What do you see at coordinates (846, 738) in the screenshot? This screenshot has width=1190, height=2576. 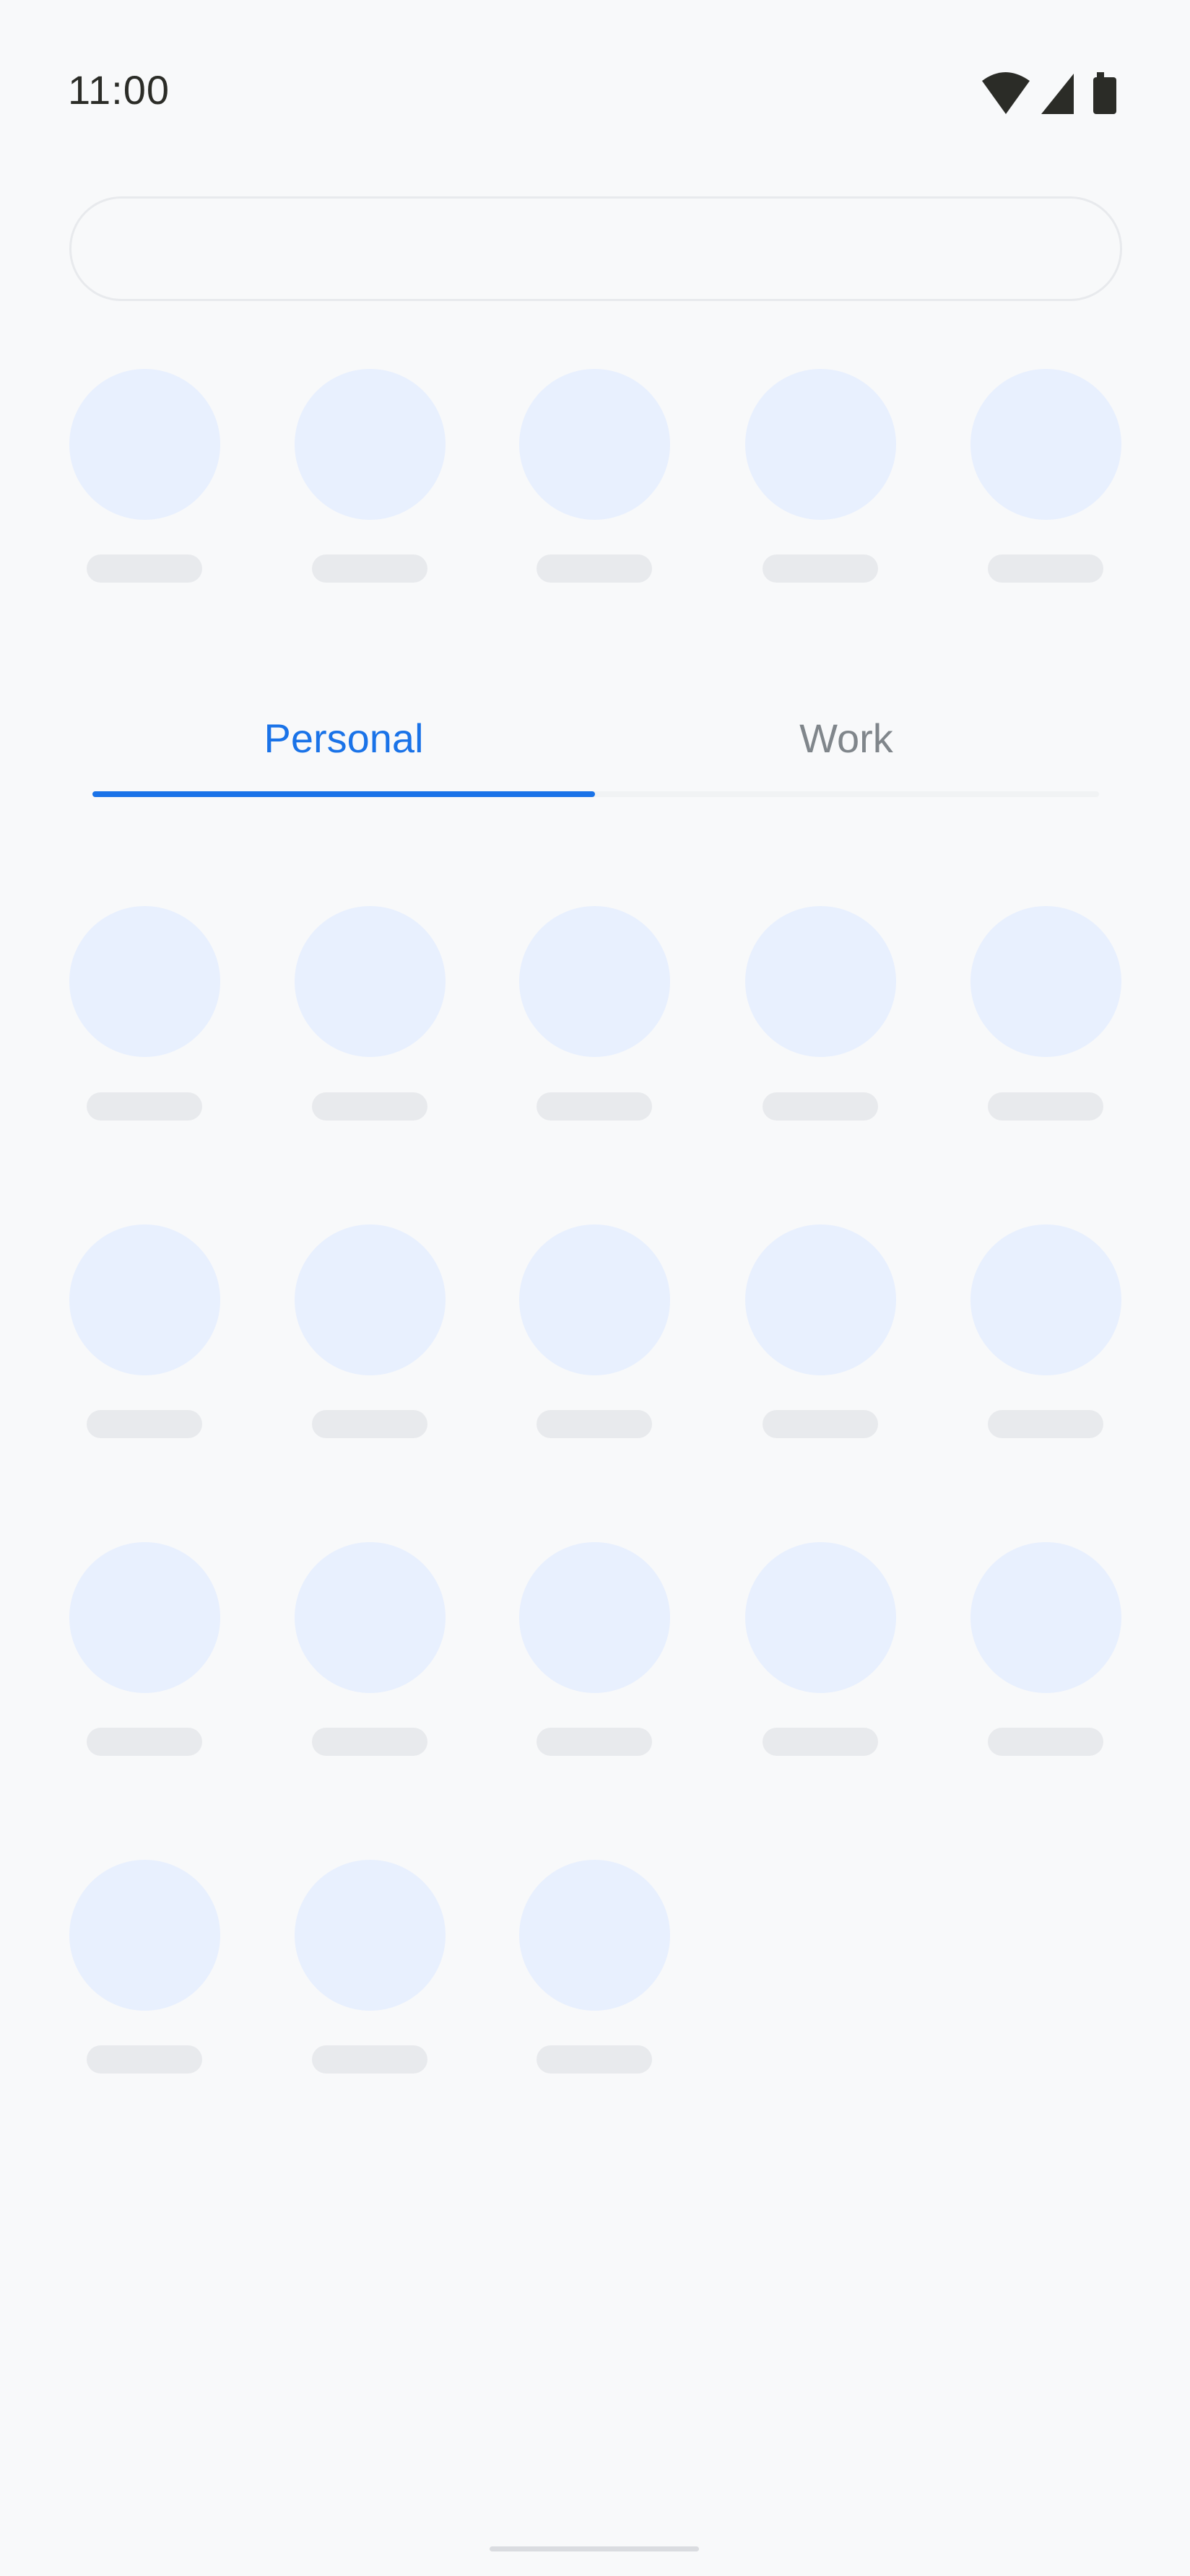 I see `tab-work: Work` at bounding box center [846, 738].